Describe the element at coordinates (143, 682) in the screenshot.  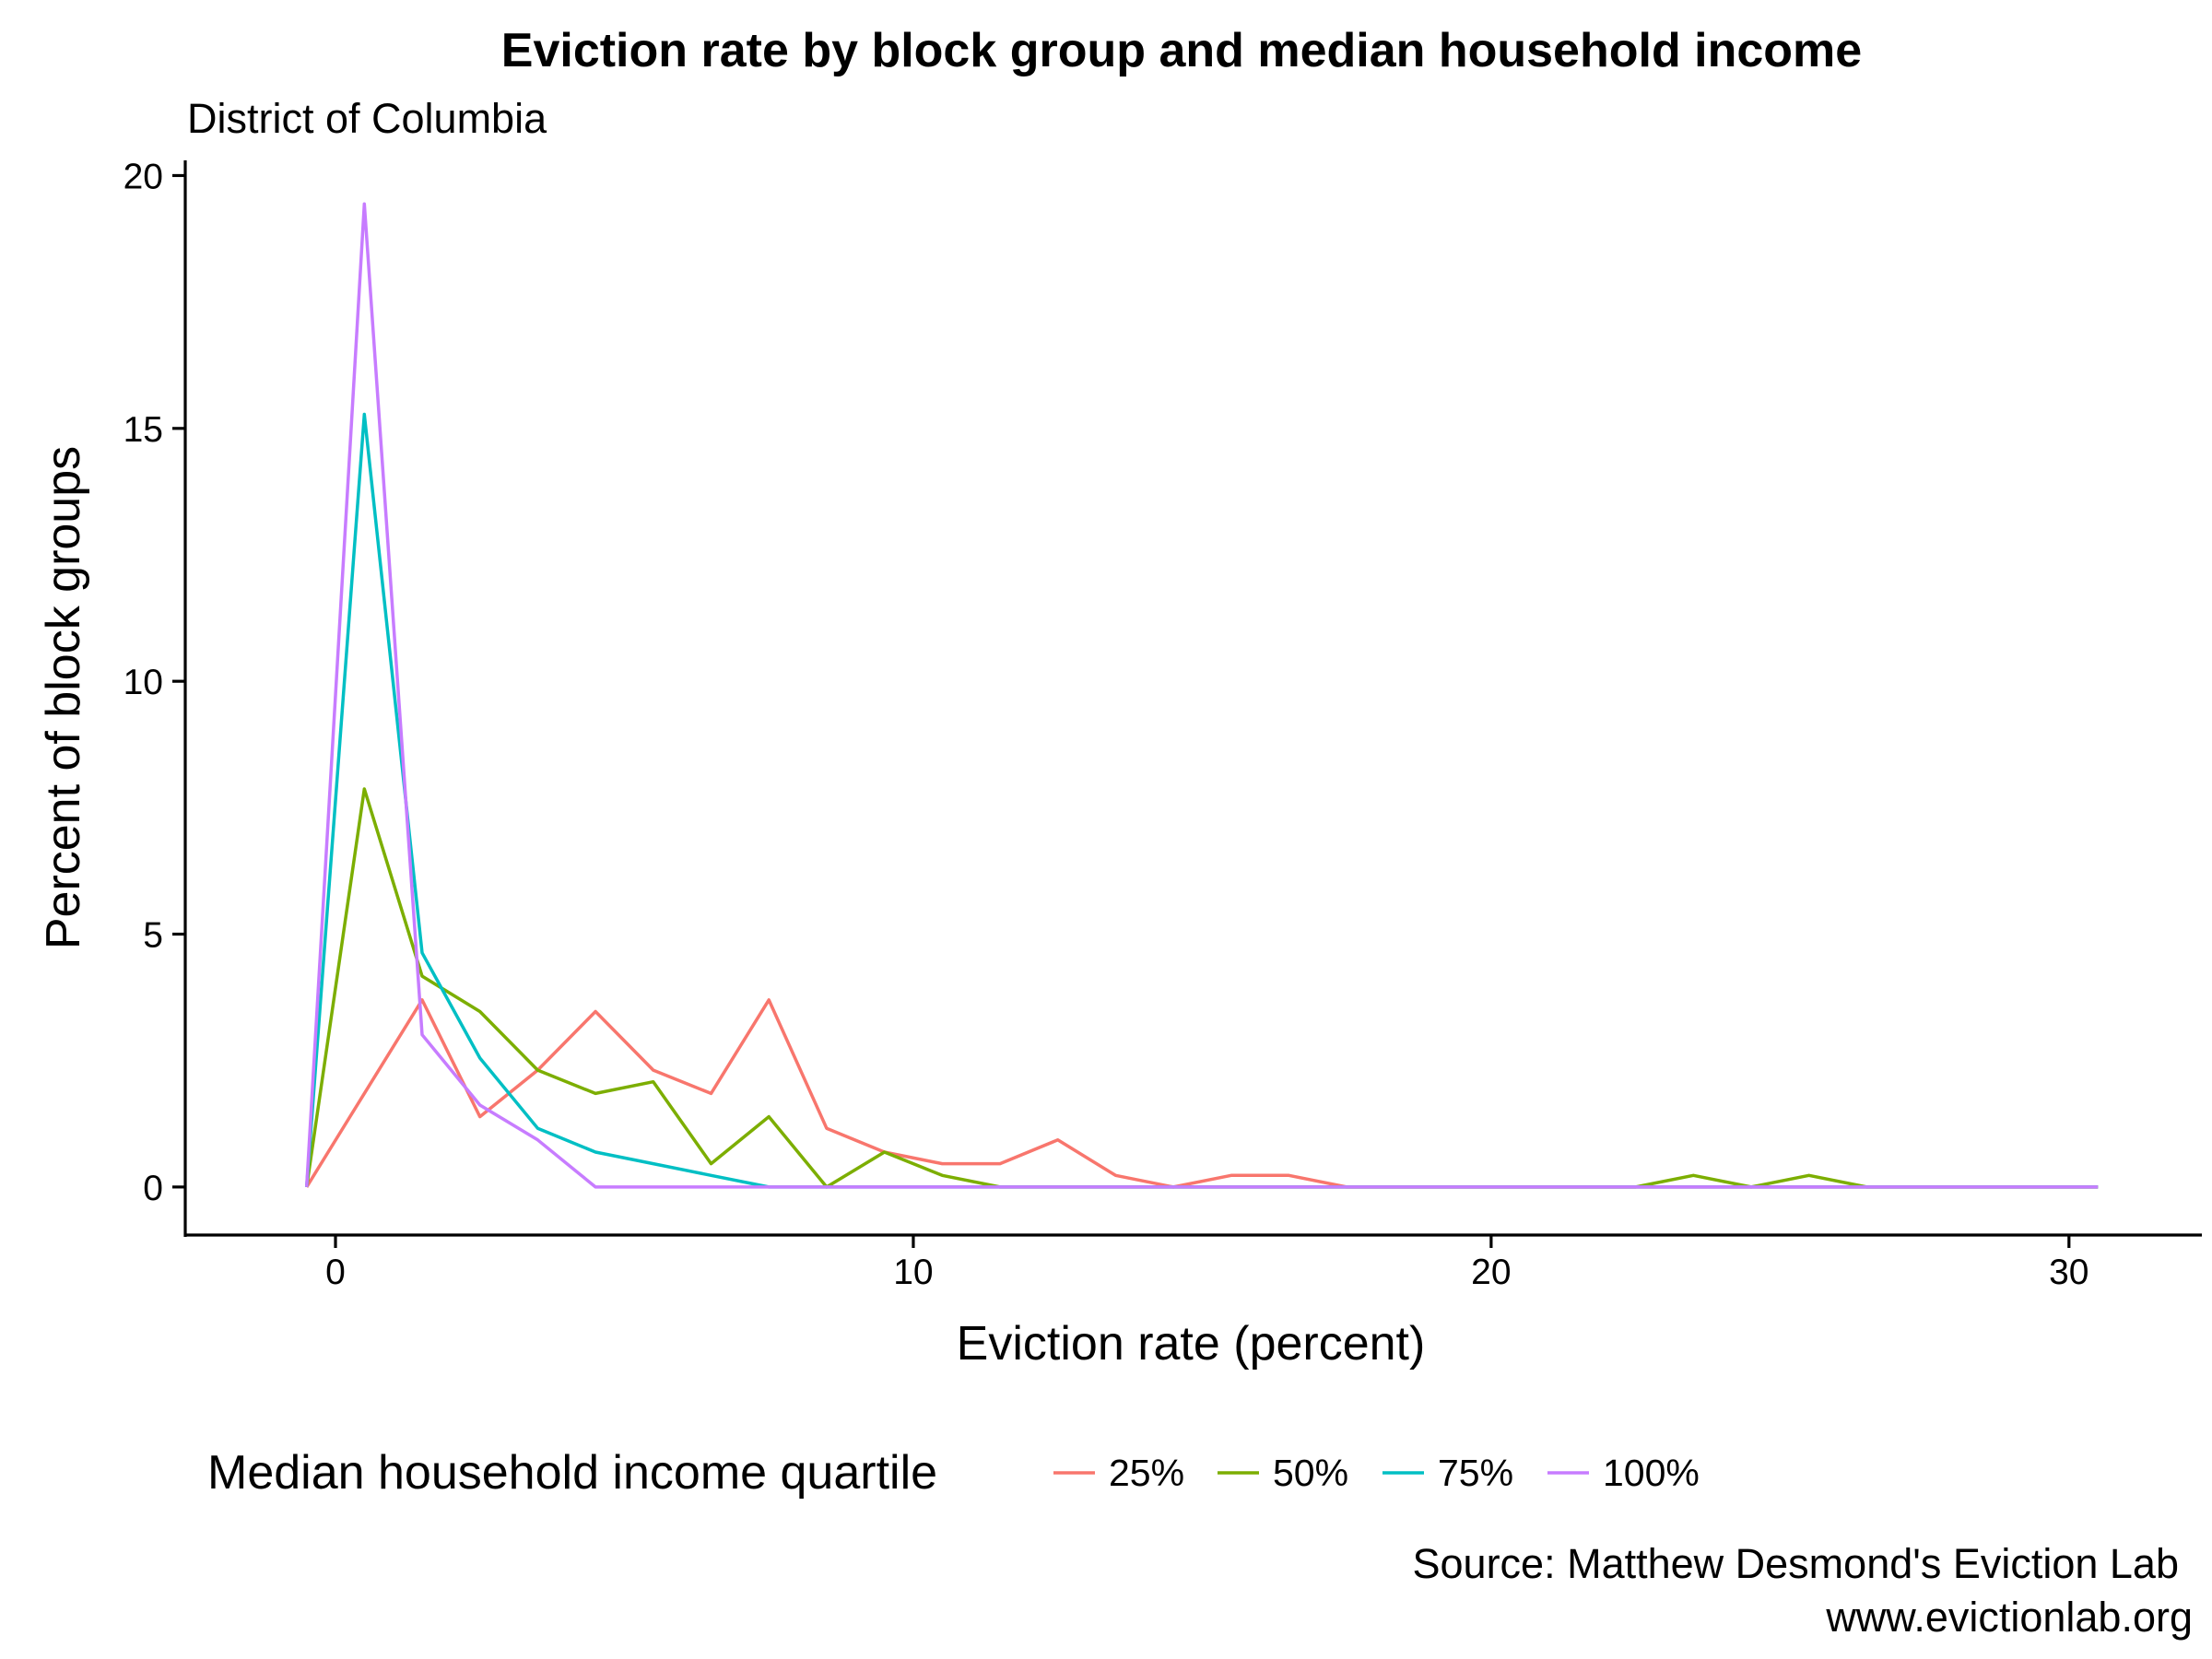
I see `y-tick-label: 10` at that location.